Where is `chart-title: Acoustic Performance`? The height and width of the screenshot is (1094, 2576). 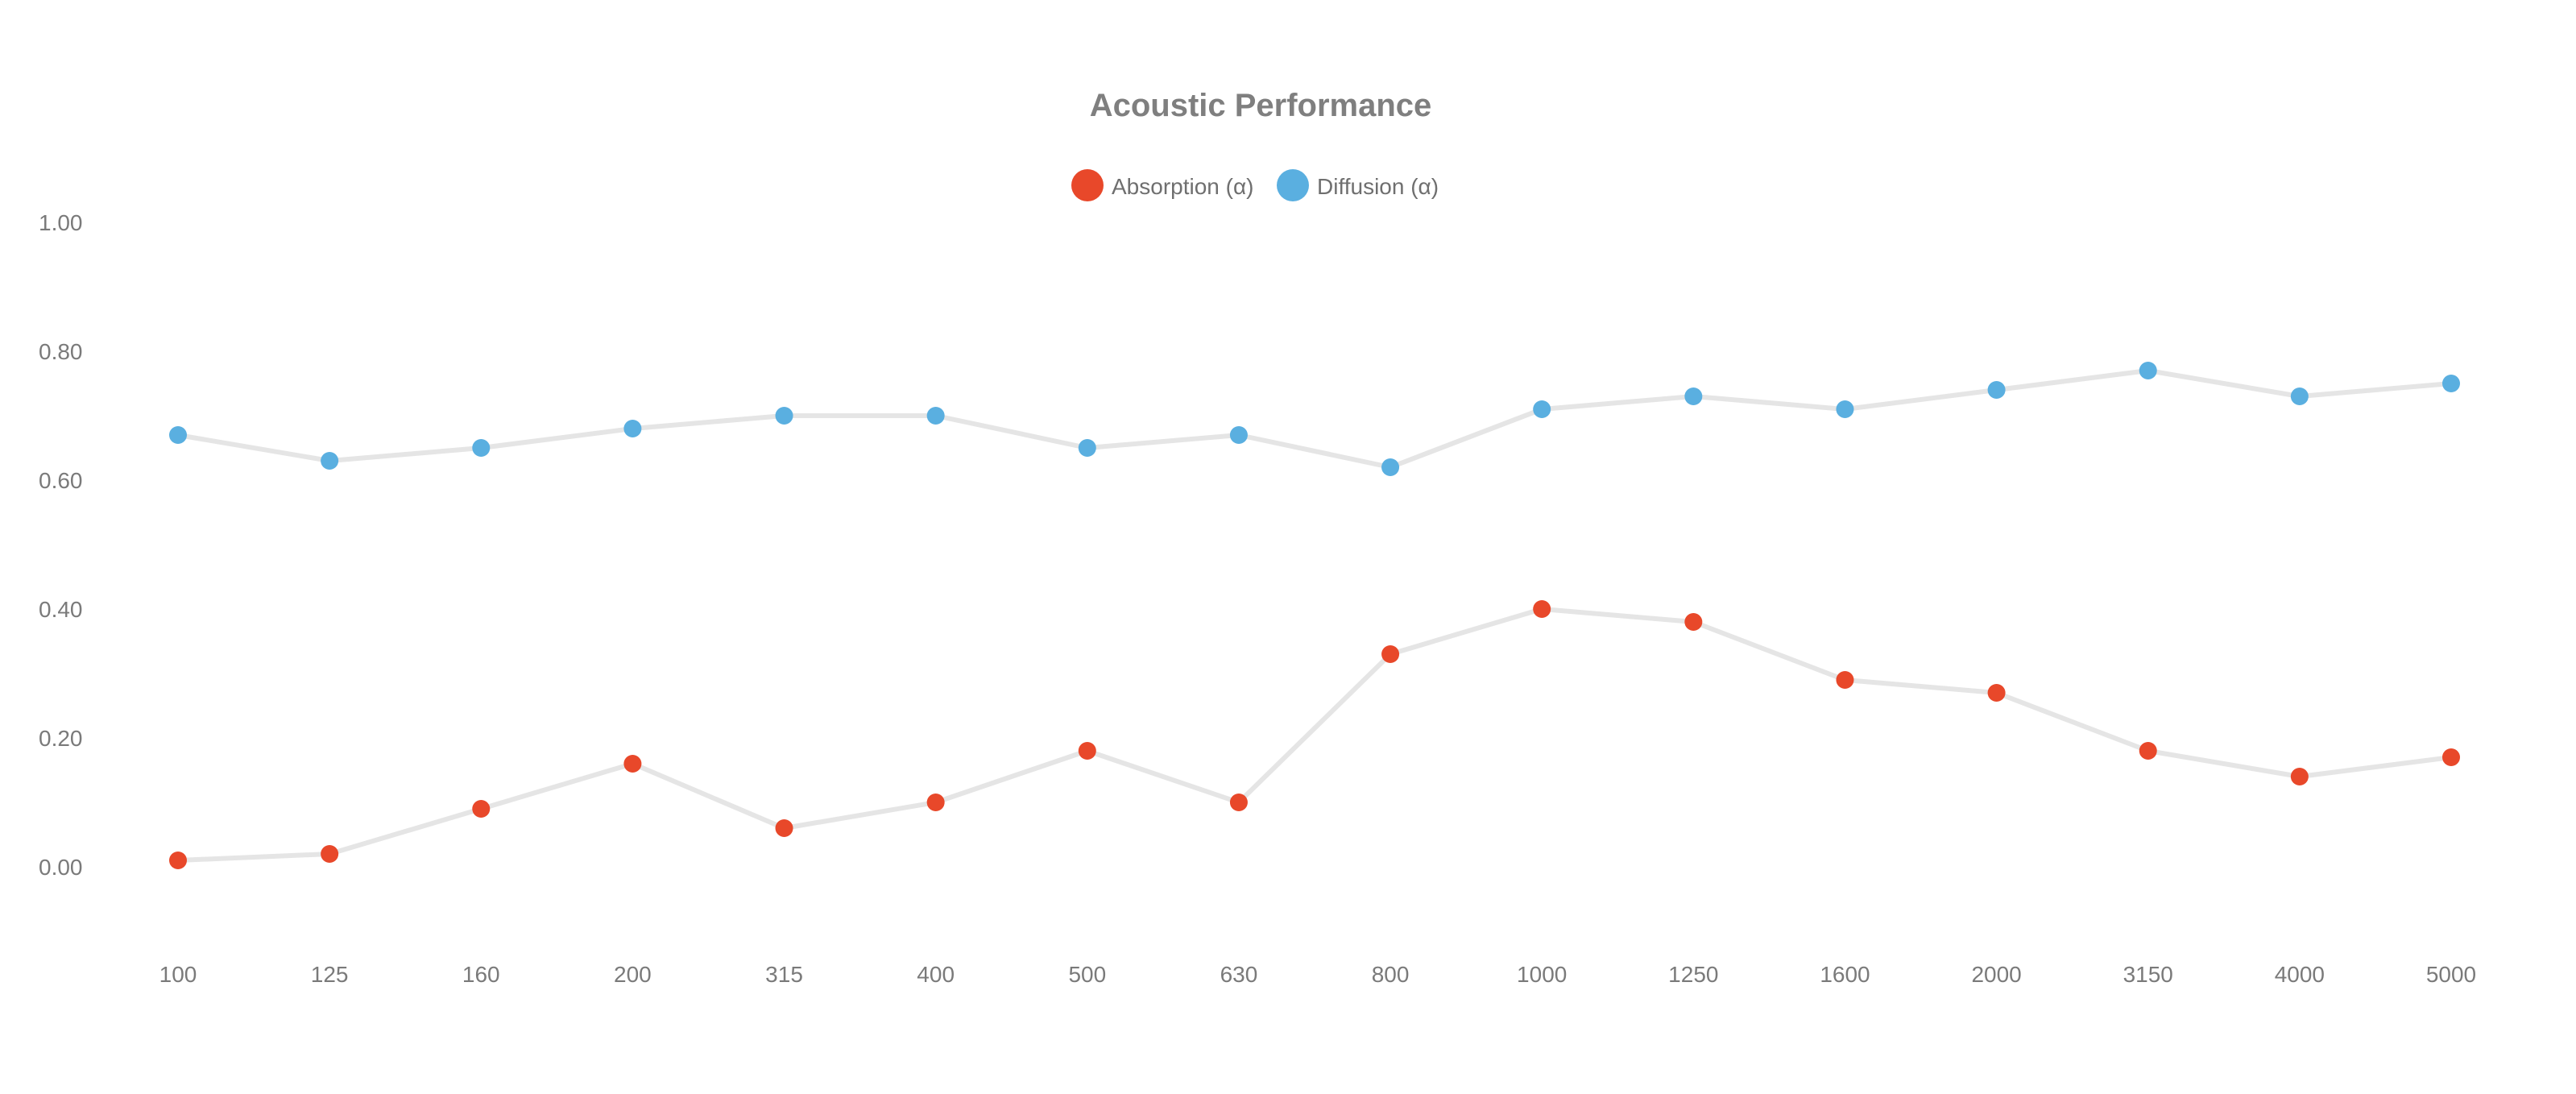
chart-title: Acoustic Performance is located at coordinates (1261, 106).